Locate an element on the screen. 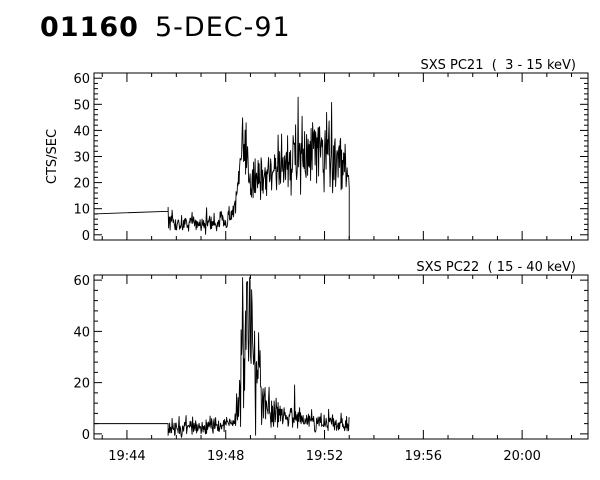 The height and width of the screenshot is (480, 600). x-tick-label: 19:48 is located at coordinates (225, 456).